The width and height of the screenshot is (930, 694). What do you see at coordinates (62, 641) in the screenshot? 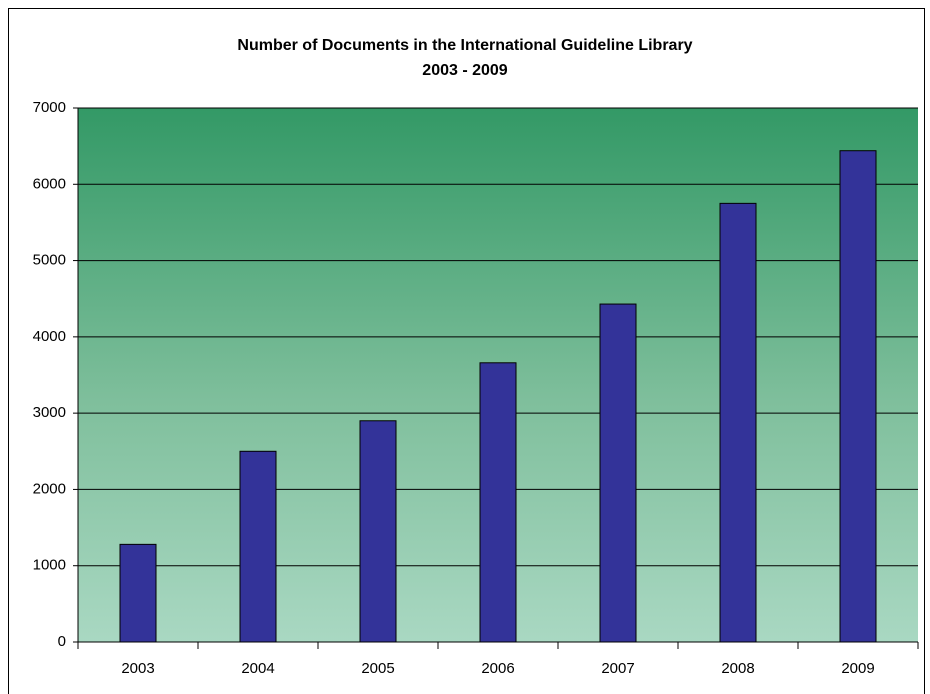
I see `y-tick-label: 0` at bounding box center [62, 641].